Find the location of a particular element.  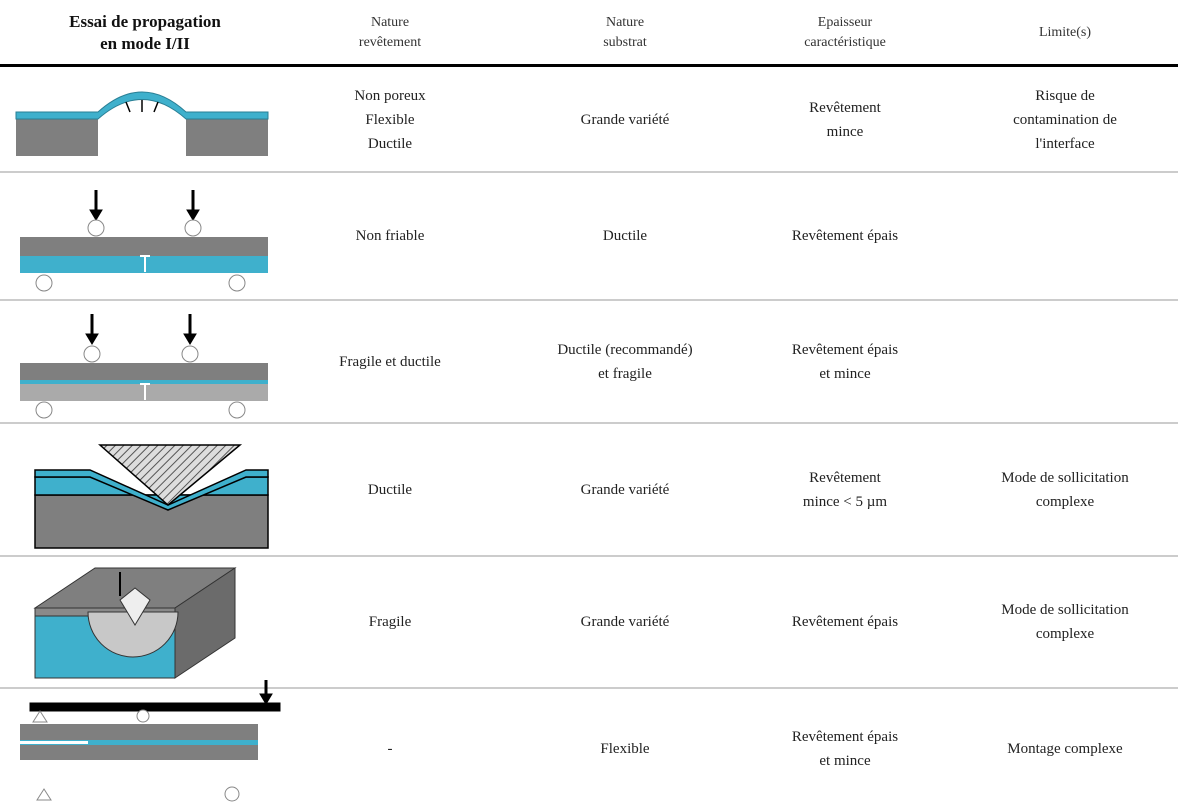

text-line: caractéristique is located at coordinates (845, 42).